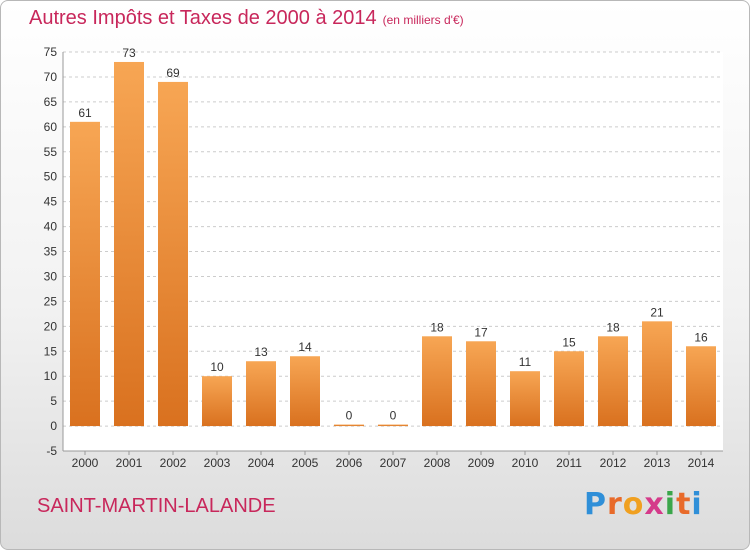 This screenshot has height=550, width=750. What do you see at coordinates (643, 504) in the screenshot?
I see `proxiti-logo: Proxiti` at bounding box center [643, 504].